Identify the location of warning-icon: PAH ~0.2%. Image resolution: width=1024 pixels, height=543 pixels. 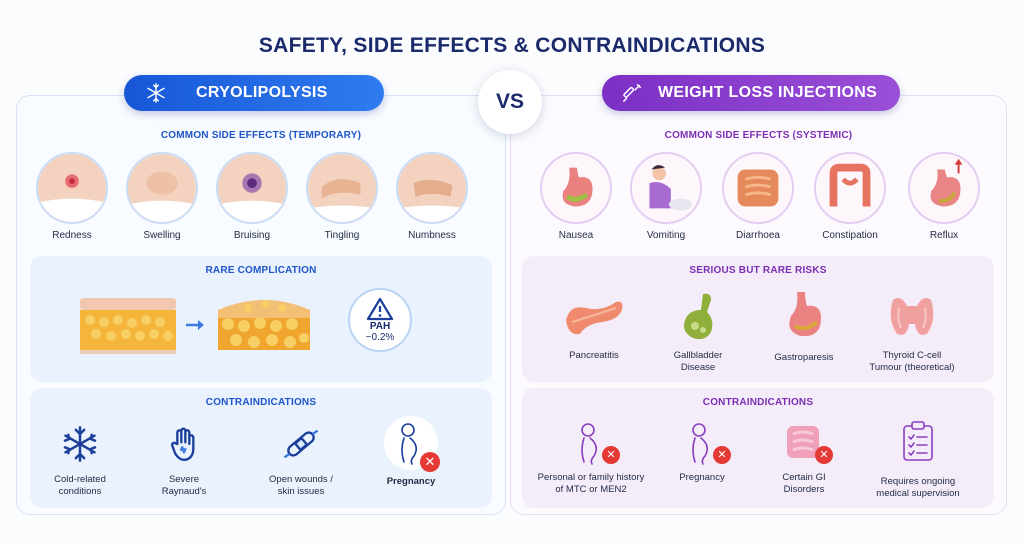
(380, 320).